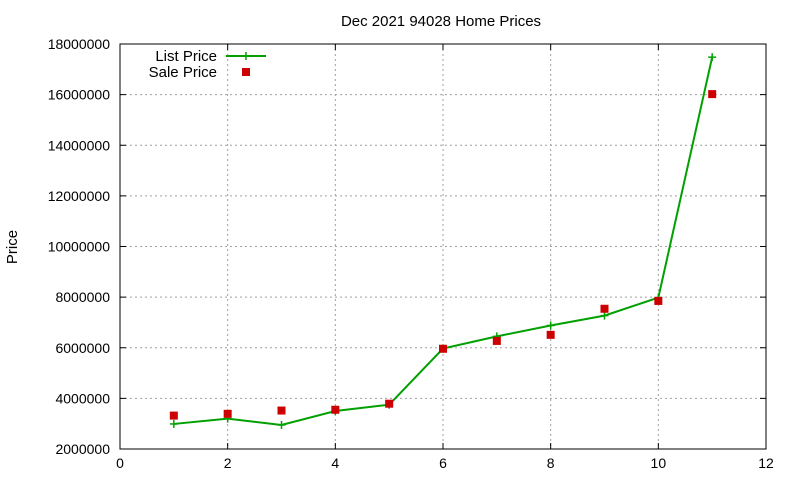  Describe the element at coordinates (443, 463) in the screenshot. I see `x-tick-label: 6` at that location.